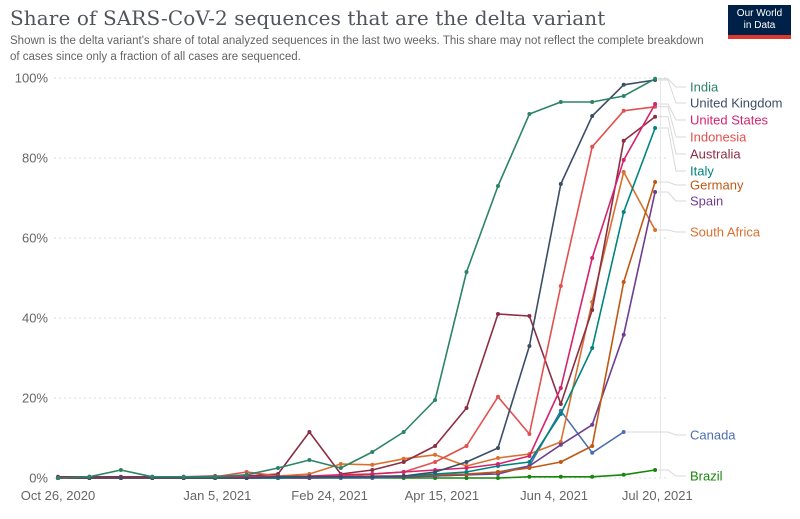  What do you see at coordinates (713, 435) in the screenshot?
I see `legend-label-canada: Canada` at bounding box center [713, 435].